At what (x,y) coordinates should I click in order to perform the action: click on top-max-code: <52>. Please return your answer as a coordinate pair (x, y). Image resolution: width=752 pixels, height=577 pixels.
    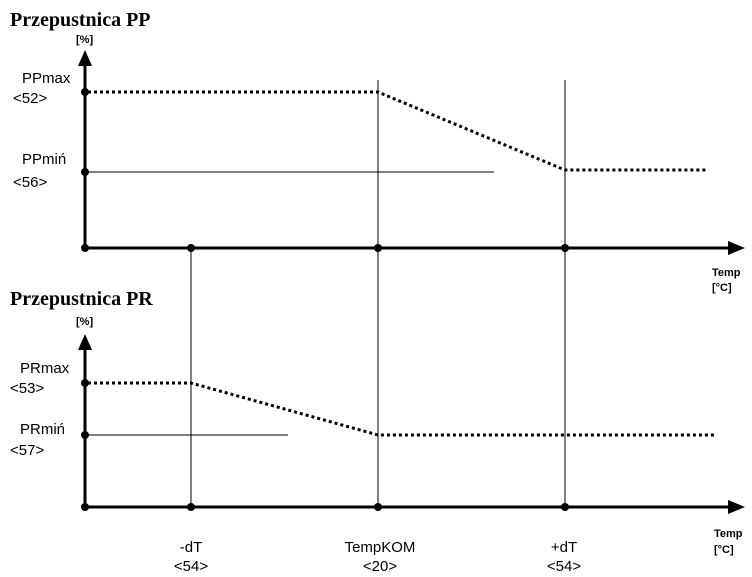
    Looking at the image, I should click on (30, 98).